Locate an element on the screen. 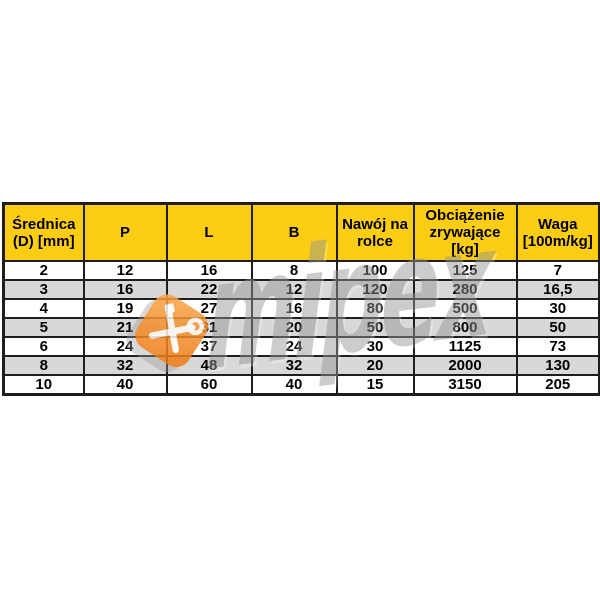 The image size is (600, 600). column-header-6: Obciążenie zrywające [kg] is located at coordinates (465, 232).